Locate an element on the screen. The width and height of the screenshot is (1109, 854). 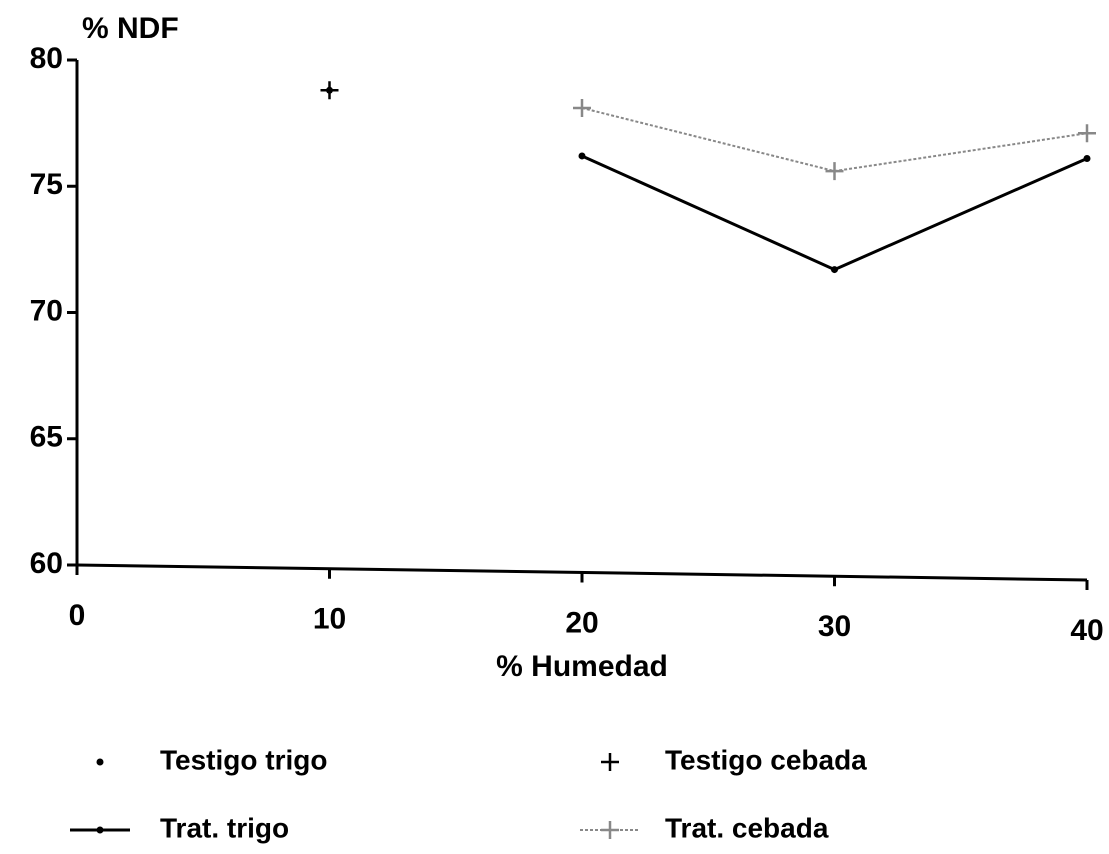
x-tick-label: 0 is located at coordinates (77, 615).